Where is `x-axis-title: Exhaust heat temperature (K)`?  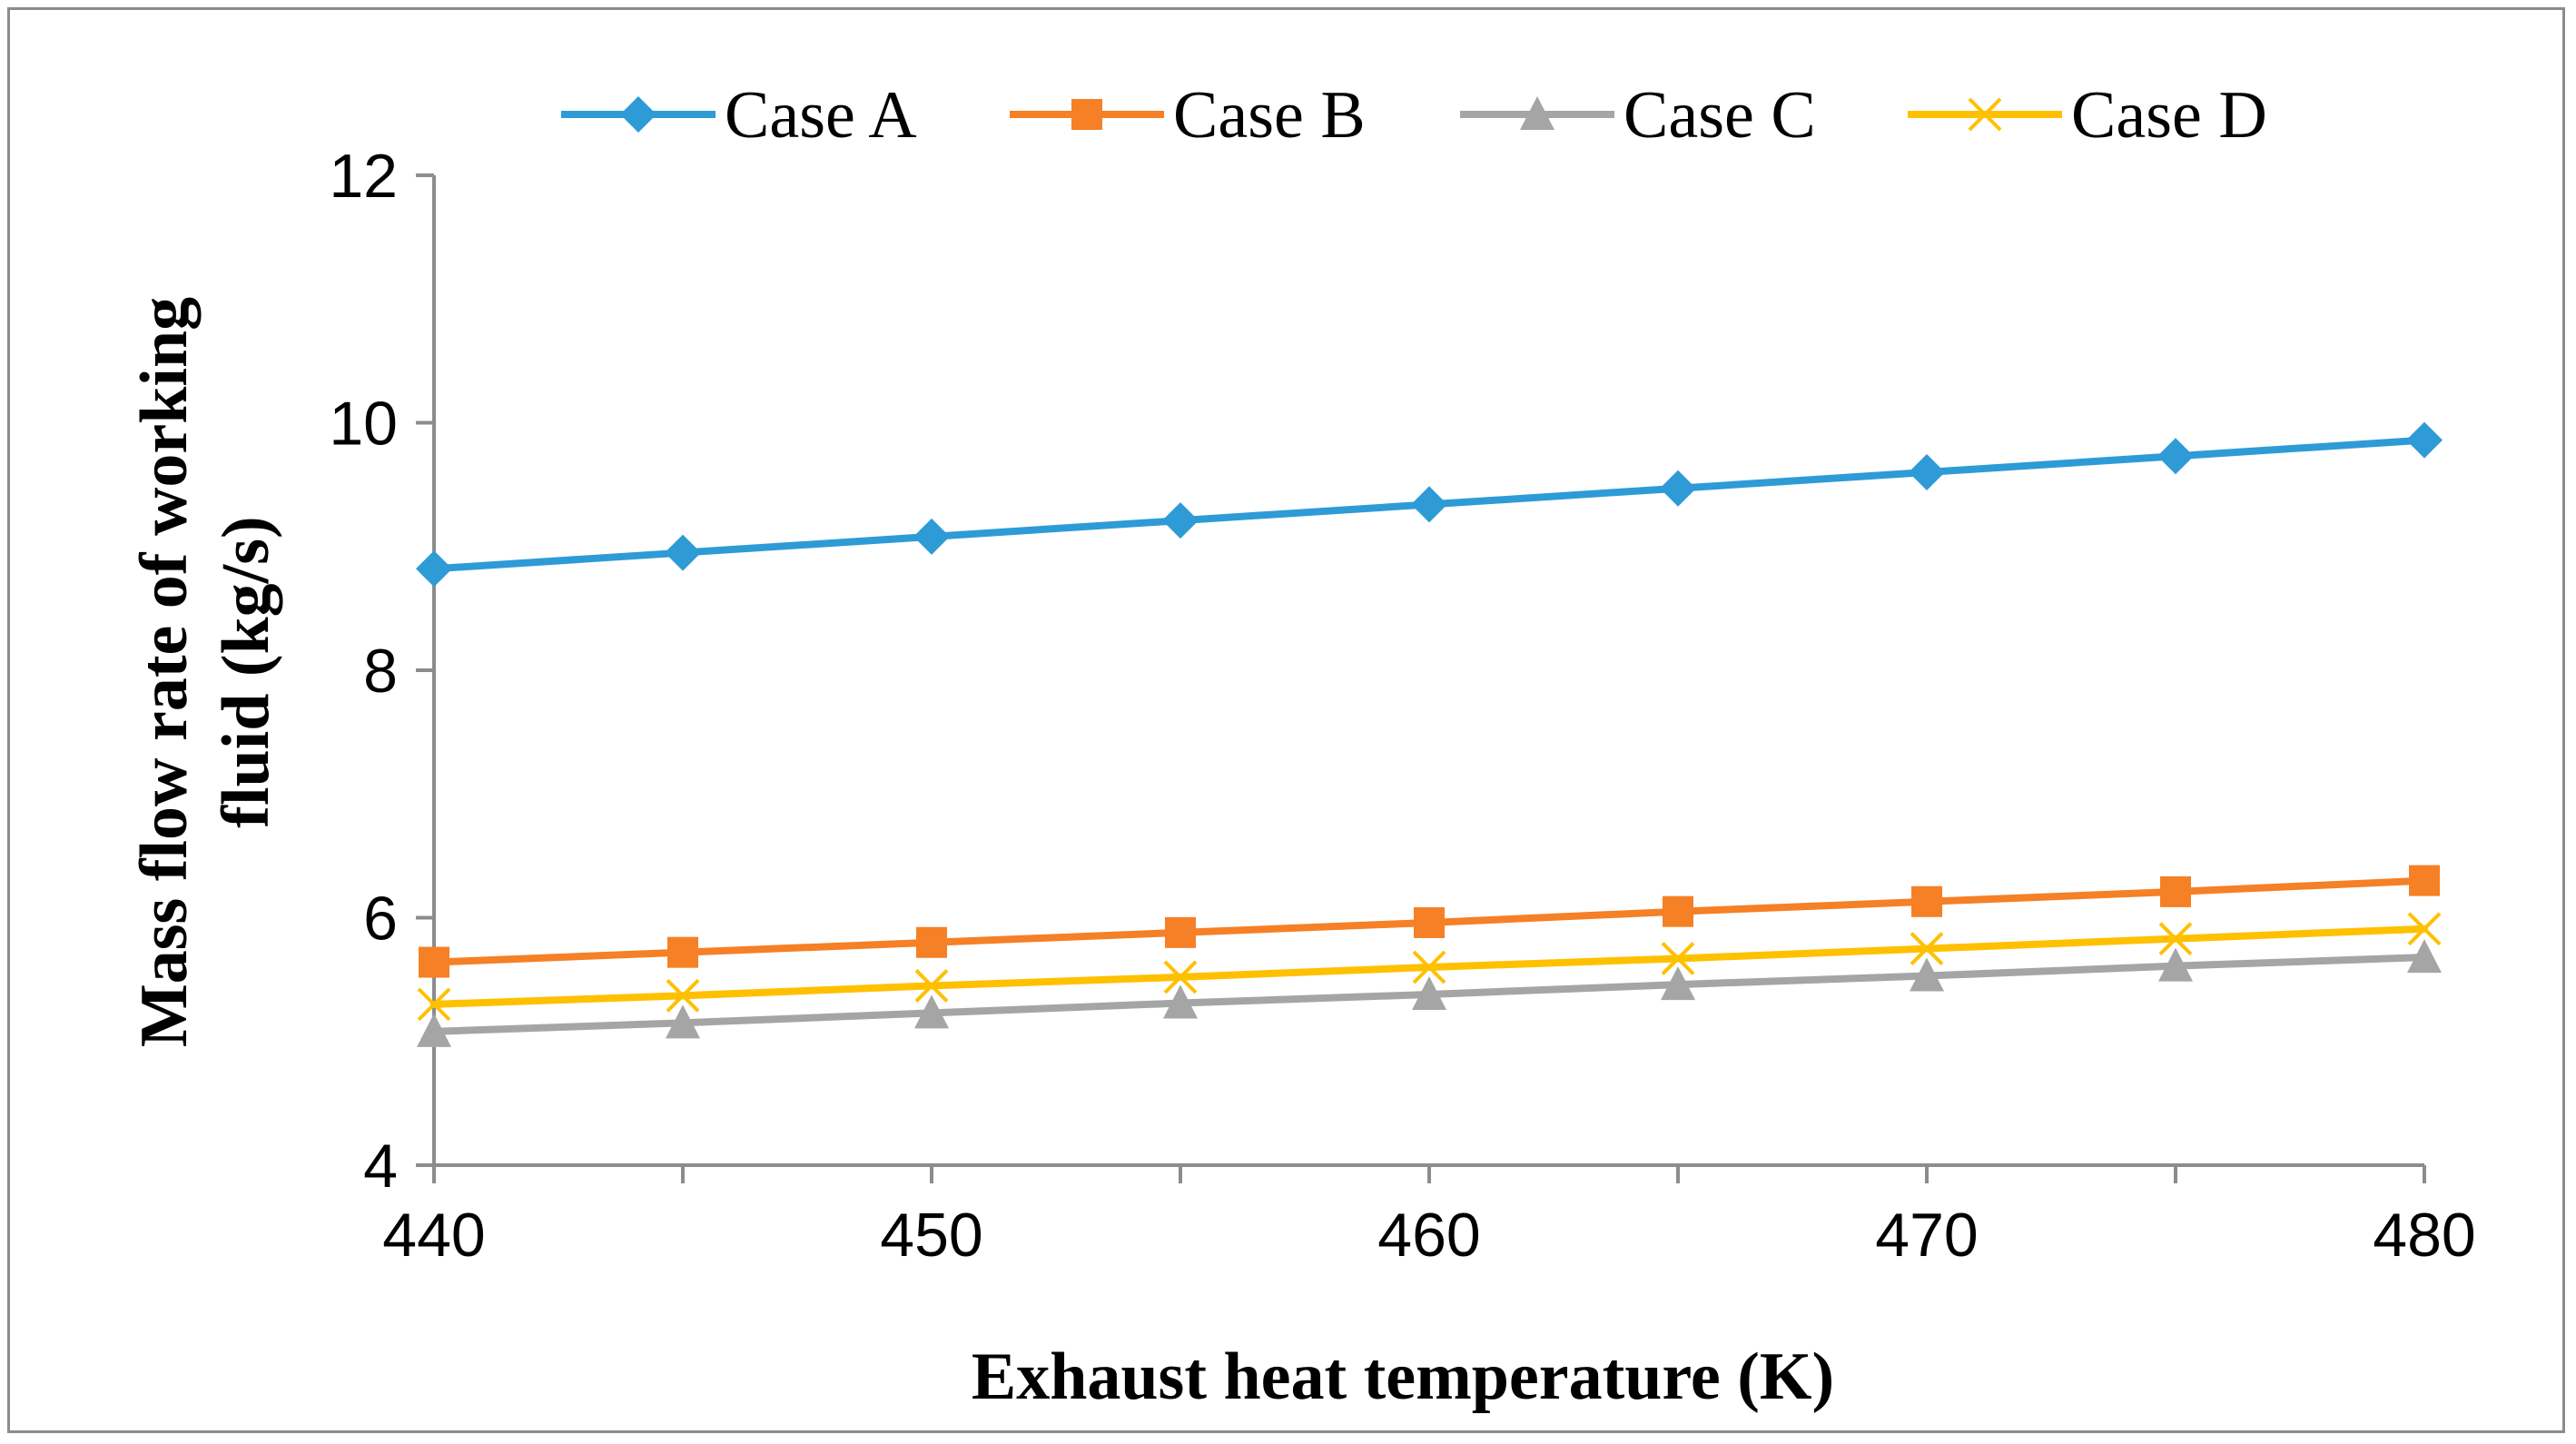 x-axis-title: Exhaust heat temperature (K) is located at coordinates (1403, 1377).